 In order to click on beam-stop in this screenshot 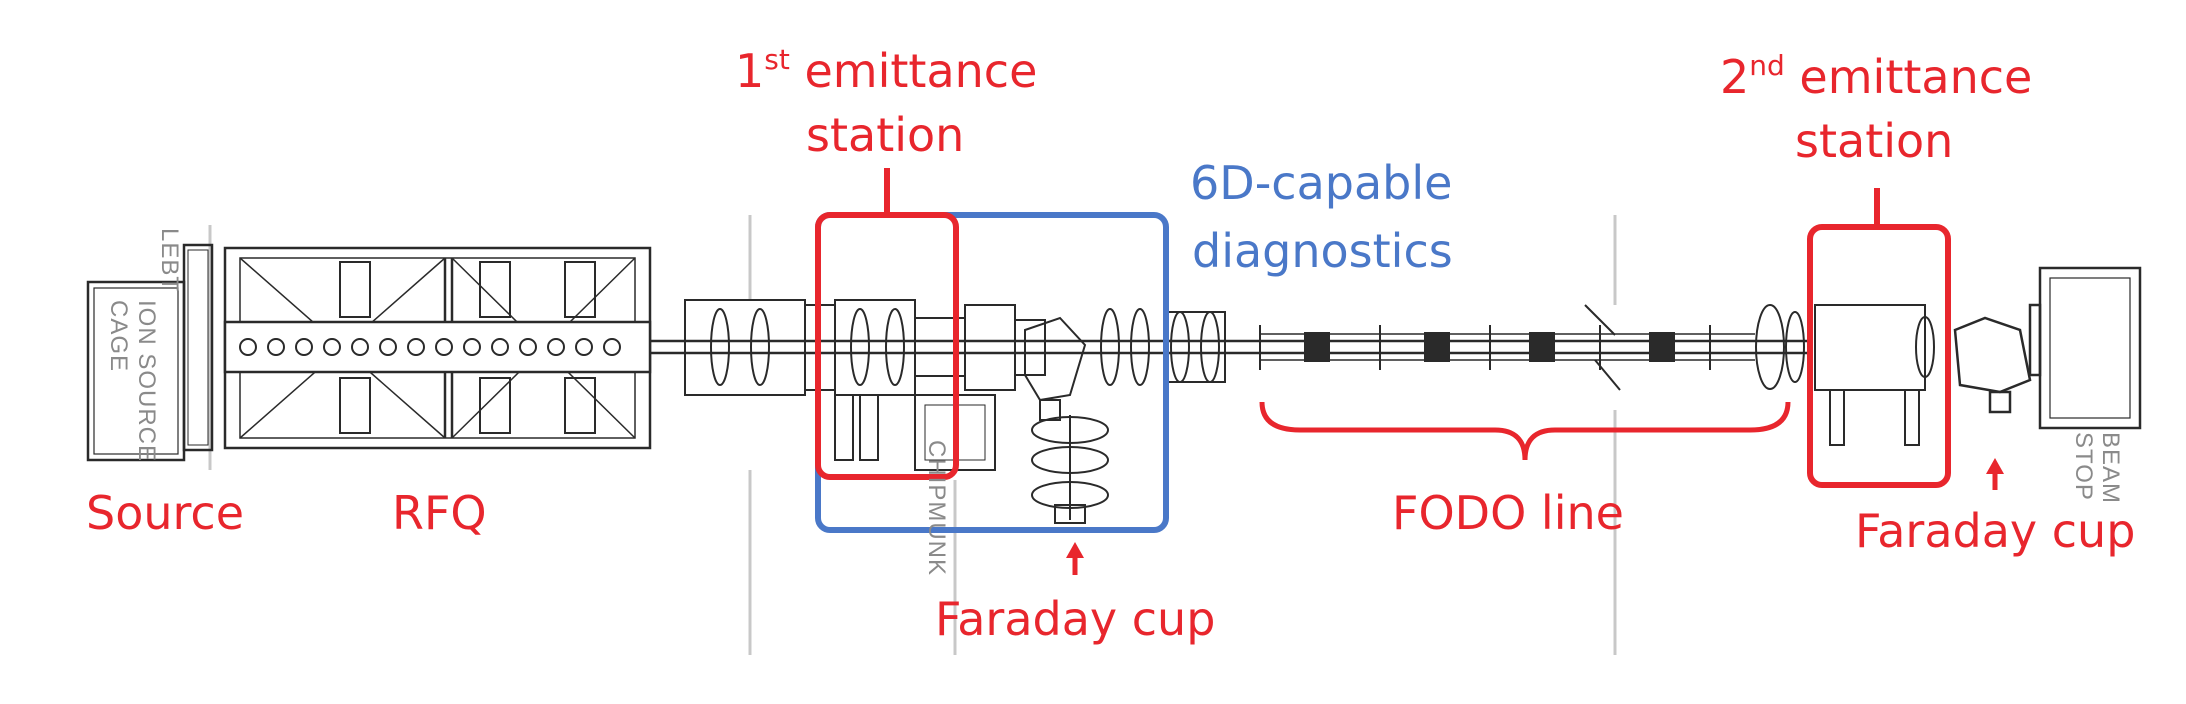, I will do `click(2047, 348)`.